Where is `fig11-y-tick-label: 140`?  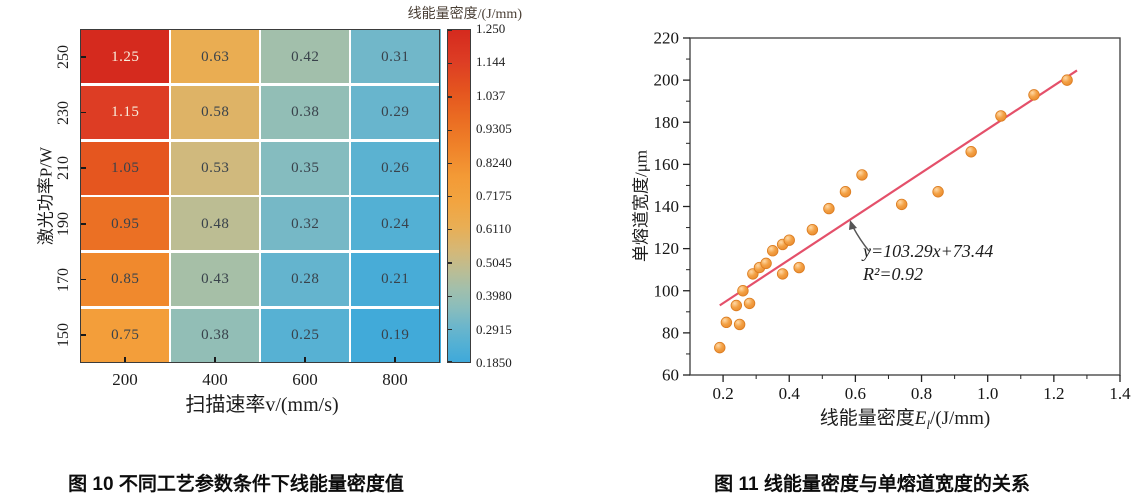 fig11-y-tick-label: 140 is located at coordinates (667, 206).